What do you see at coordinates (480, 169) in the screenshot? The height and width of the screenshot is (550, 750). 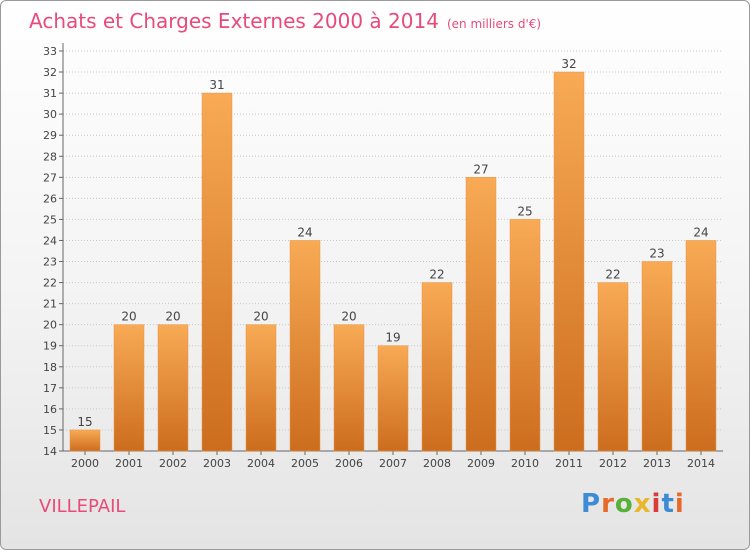 I see `data-label-2009: 27` at bounding box center [480, 169].